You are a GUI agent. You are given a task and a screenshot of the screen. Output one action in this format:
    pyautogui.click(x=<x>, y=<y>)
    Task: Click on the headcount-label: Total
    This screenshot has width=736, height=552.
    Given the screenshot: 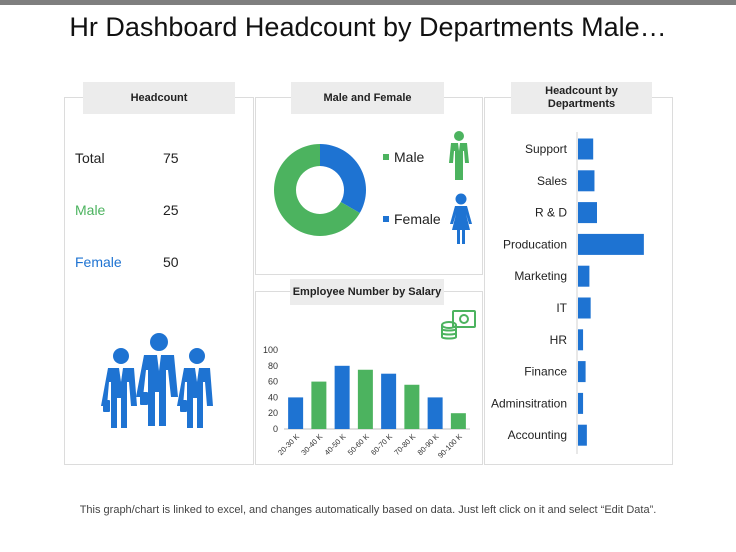 What is the action you would take?
    pyautogui.click(x=90, y=158)
    